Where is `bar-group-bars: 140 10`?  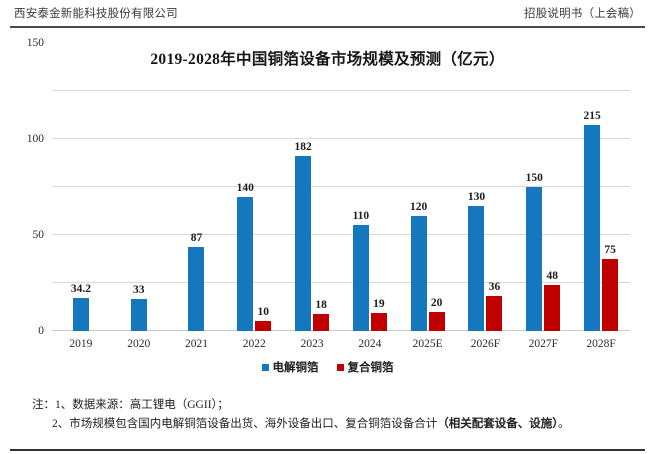 bar-group-bars: 140 10 is located at coordinates (254, 211).